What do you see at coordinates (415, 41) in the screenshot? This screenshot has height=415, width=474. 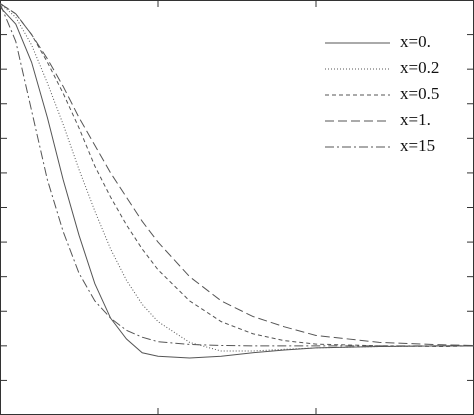 I see `legend-label: x=0.` at bounding box center [415, 41].